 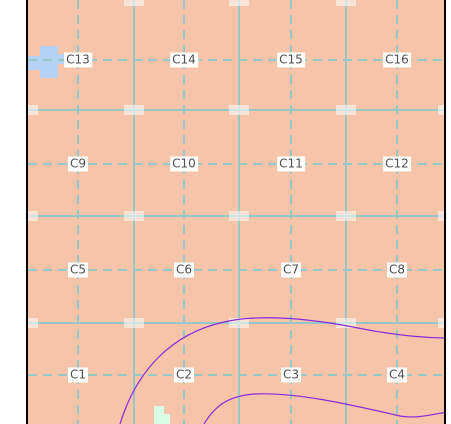 I want to click on water-feature, so click(x=46, y=62).